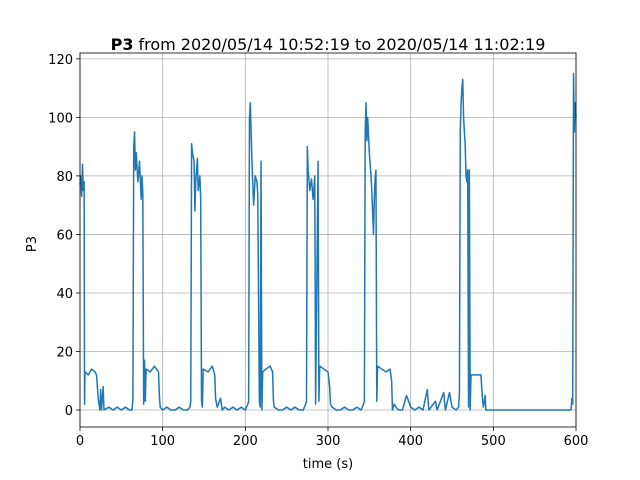 The image size is (640, 480). Describe the element at coordinates (64, 235) in the screenshot. I see `y-tick-label: 60` at that location.